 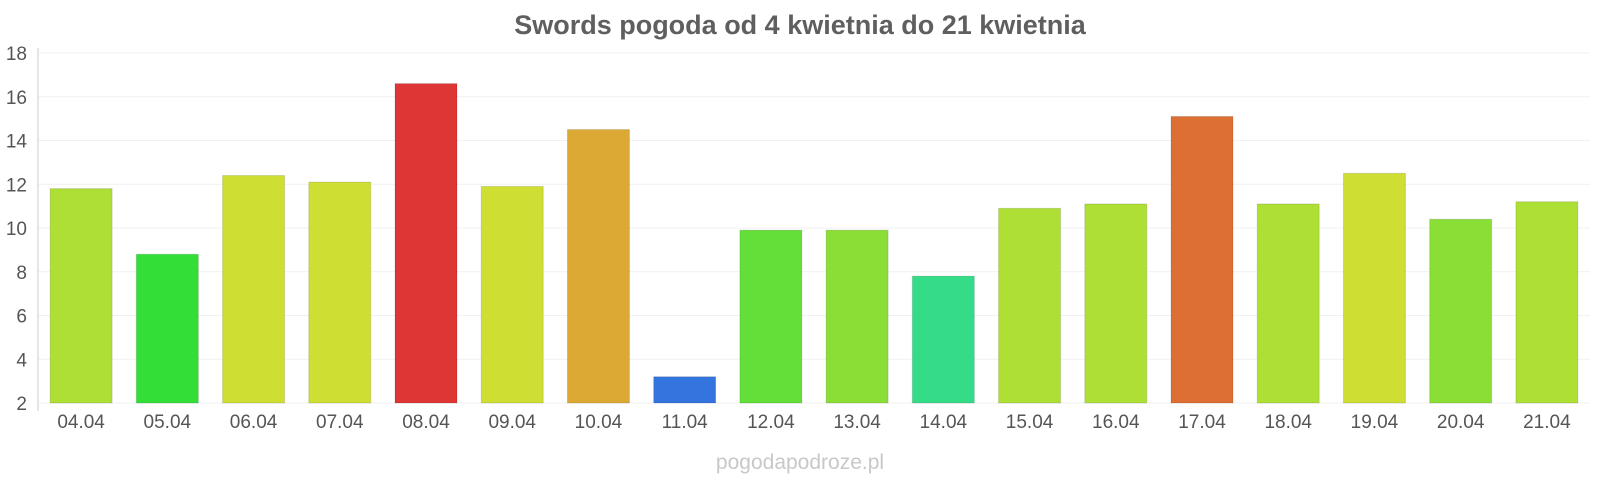 I want to click on x-tick-label: 14.04, so click(x=944, y=422).